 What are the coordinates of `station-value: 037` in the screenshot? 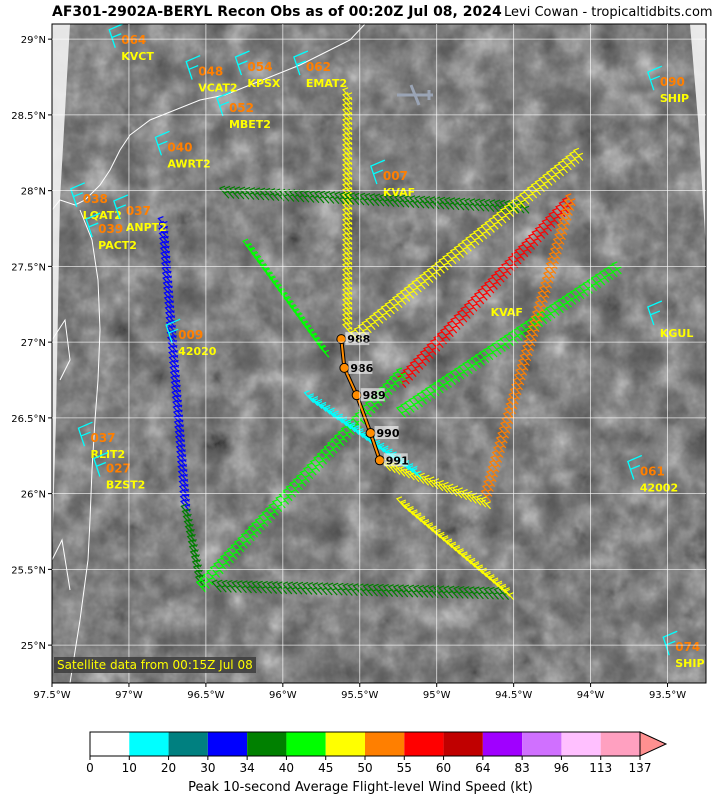 It's located at (138, 211).